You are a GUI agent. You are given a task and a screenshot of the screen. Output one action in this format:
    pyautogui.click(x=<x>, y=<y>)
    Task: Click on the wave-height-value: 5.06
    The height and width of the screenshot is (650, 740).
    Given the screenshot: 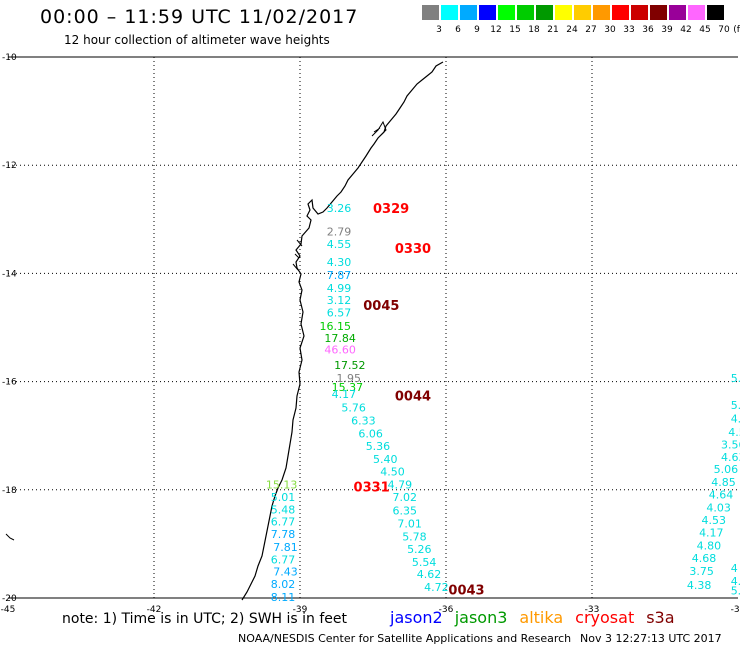 What is the action you would take?
    pyautogui.click(x=726, y=469)
    